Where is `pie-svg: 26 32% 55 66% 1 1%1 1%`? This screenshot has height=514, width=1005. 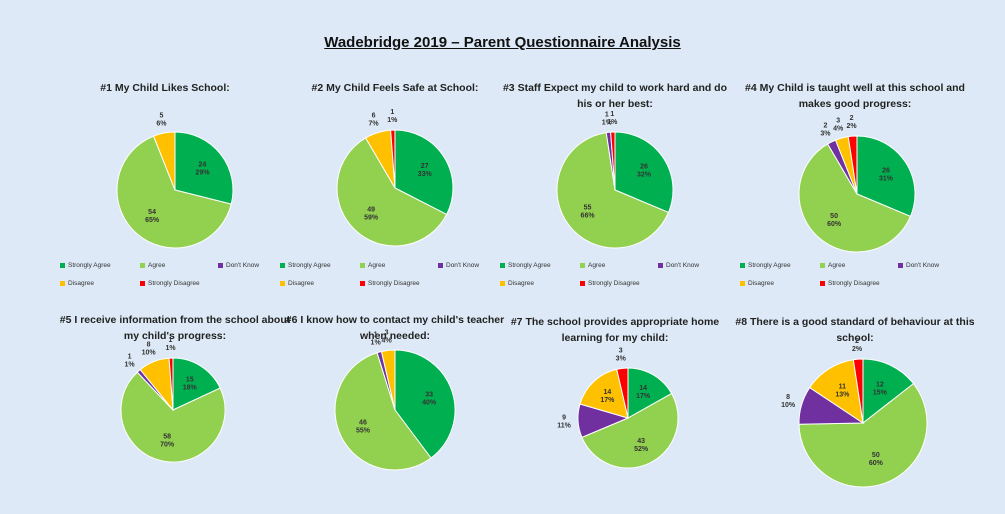
pie-svg: 26 32% 55 66% 1 1%1 1% is located at coordinates (615, 180).